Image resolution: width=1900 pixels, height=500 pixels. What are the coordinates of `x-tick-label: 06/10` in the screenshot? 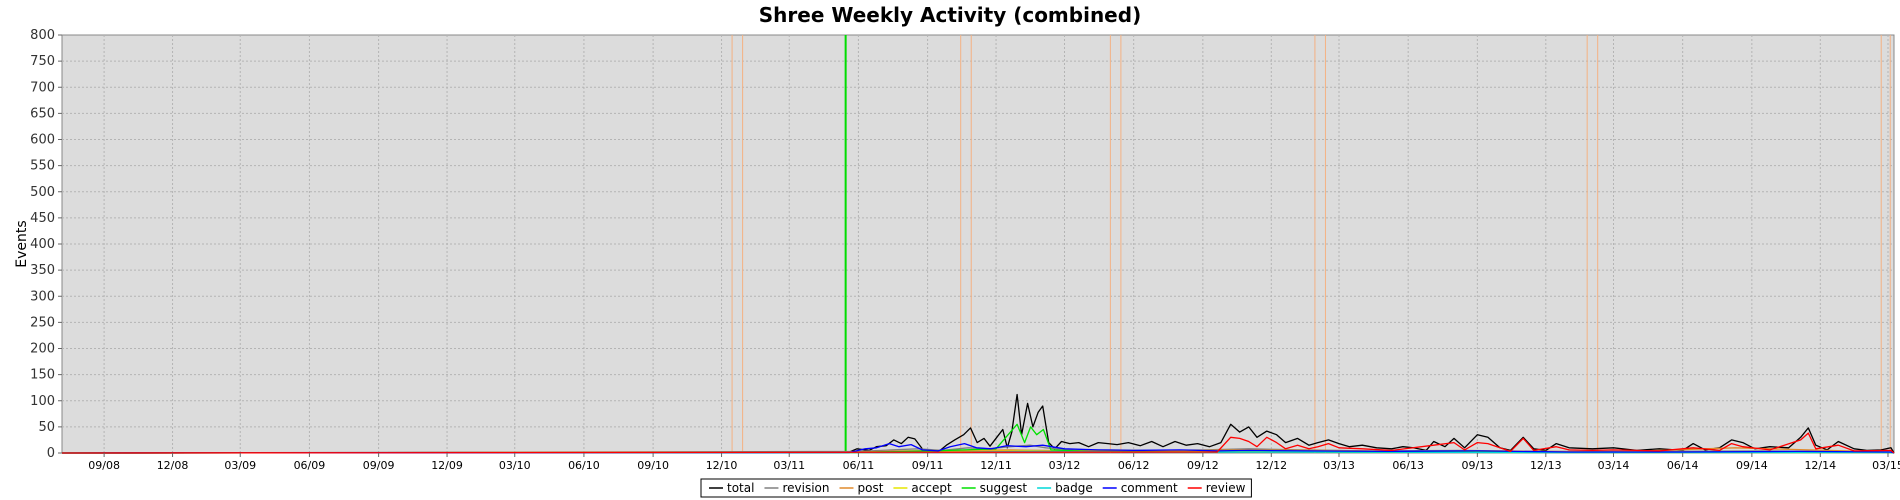 It's located at (584, 465).